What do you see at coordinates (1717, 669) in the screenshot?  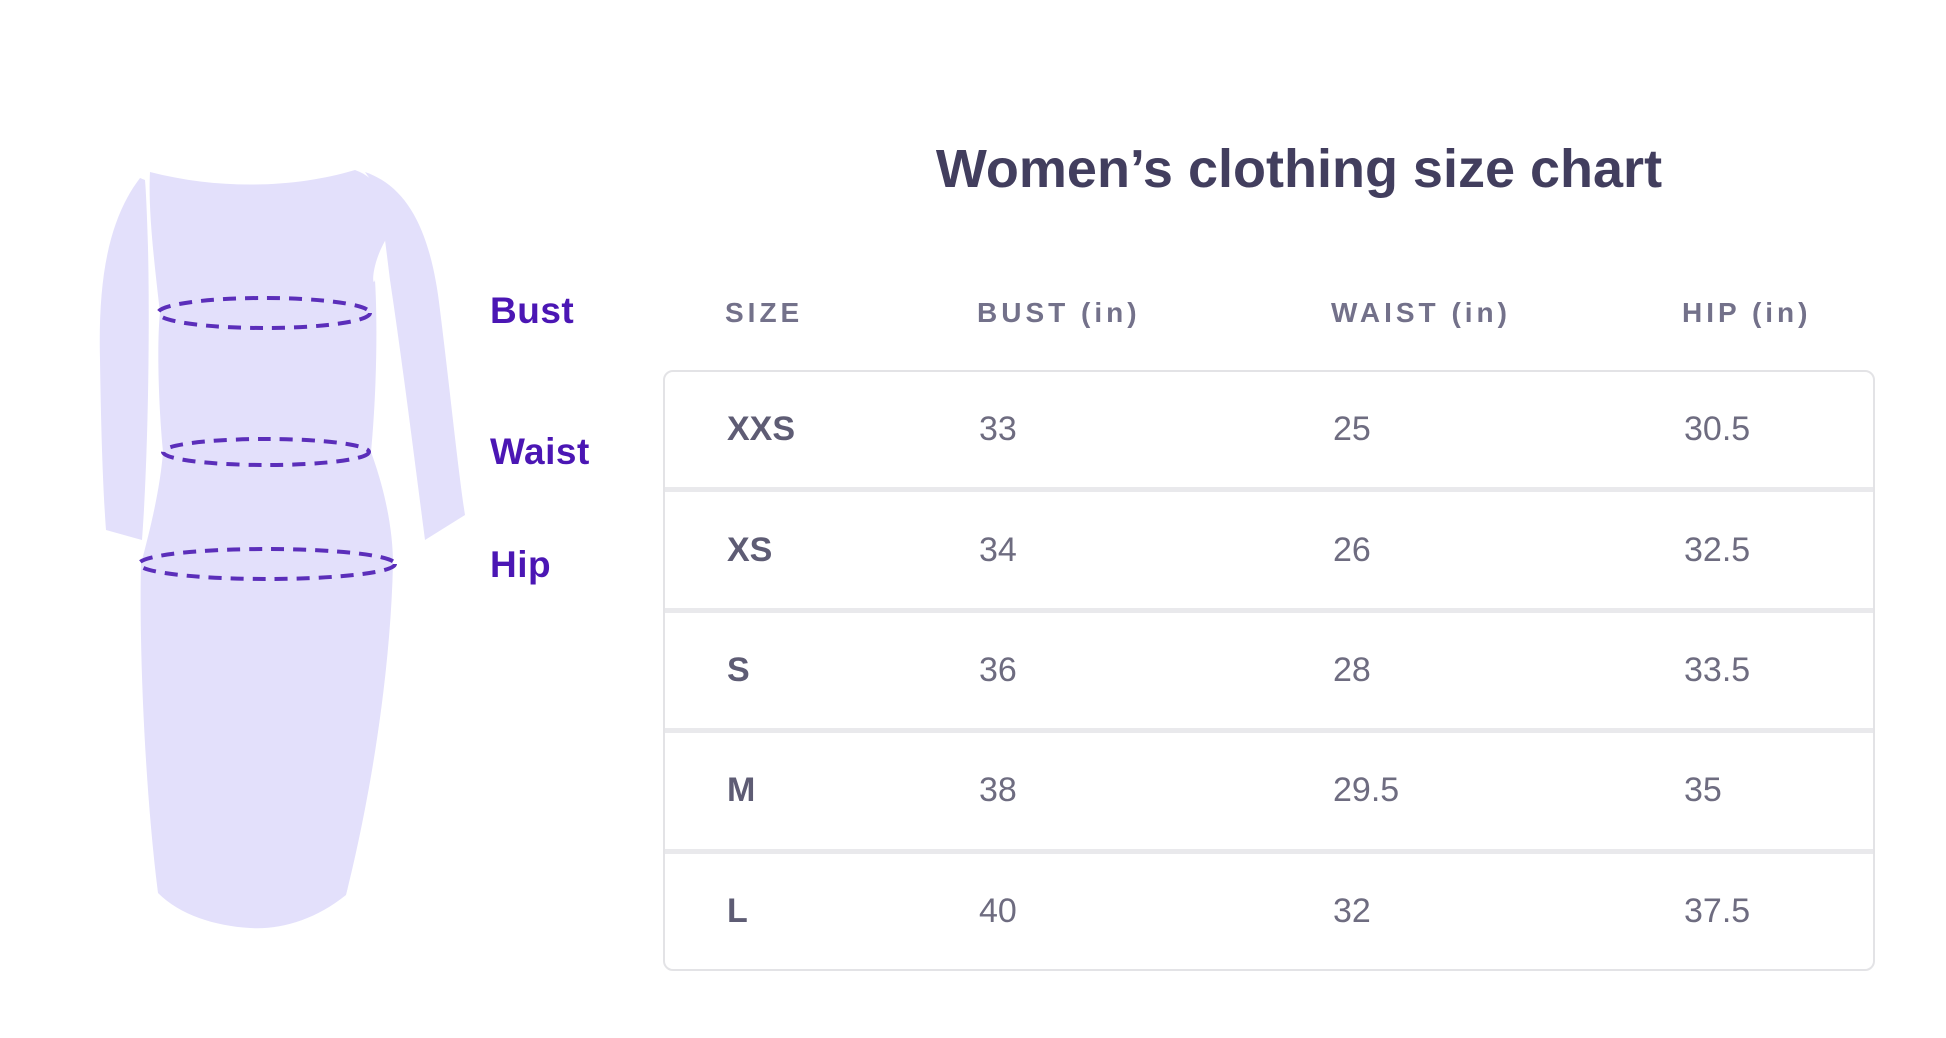 I see `hip-cell: 33.5` at bounding box center [1717, 669].